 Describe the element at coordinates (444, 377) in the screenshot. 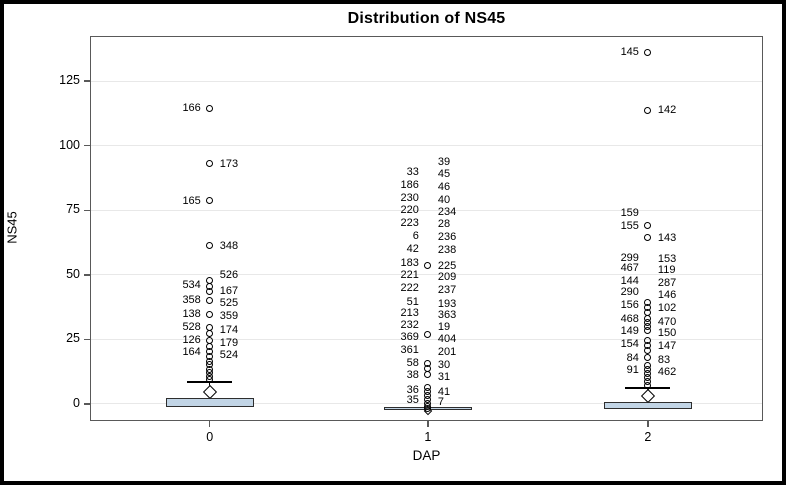

I see `outlier-label: 31` at that location.